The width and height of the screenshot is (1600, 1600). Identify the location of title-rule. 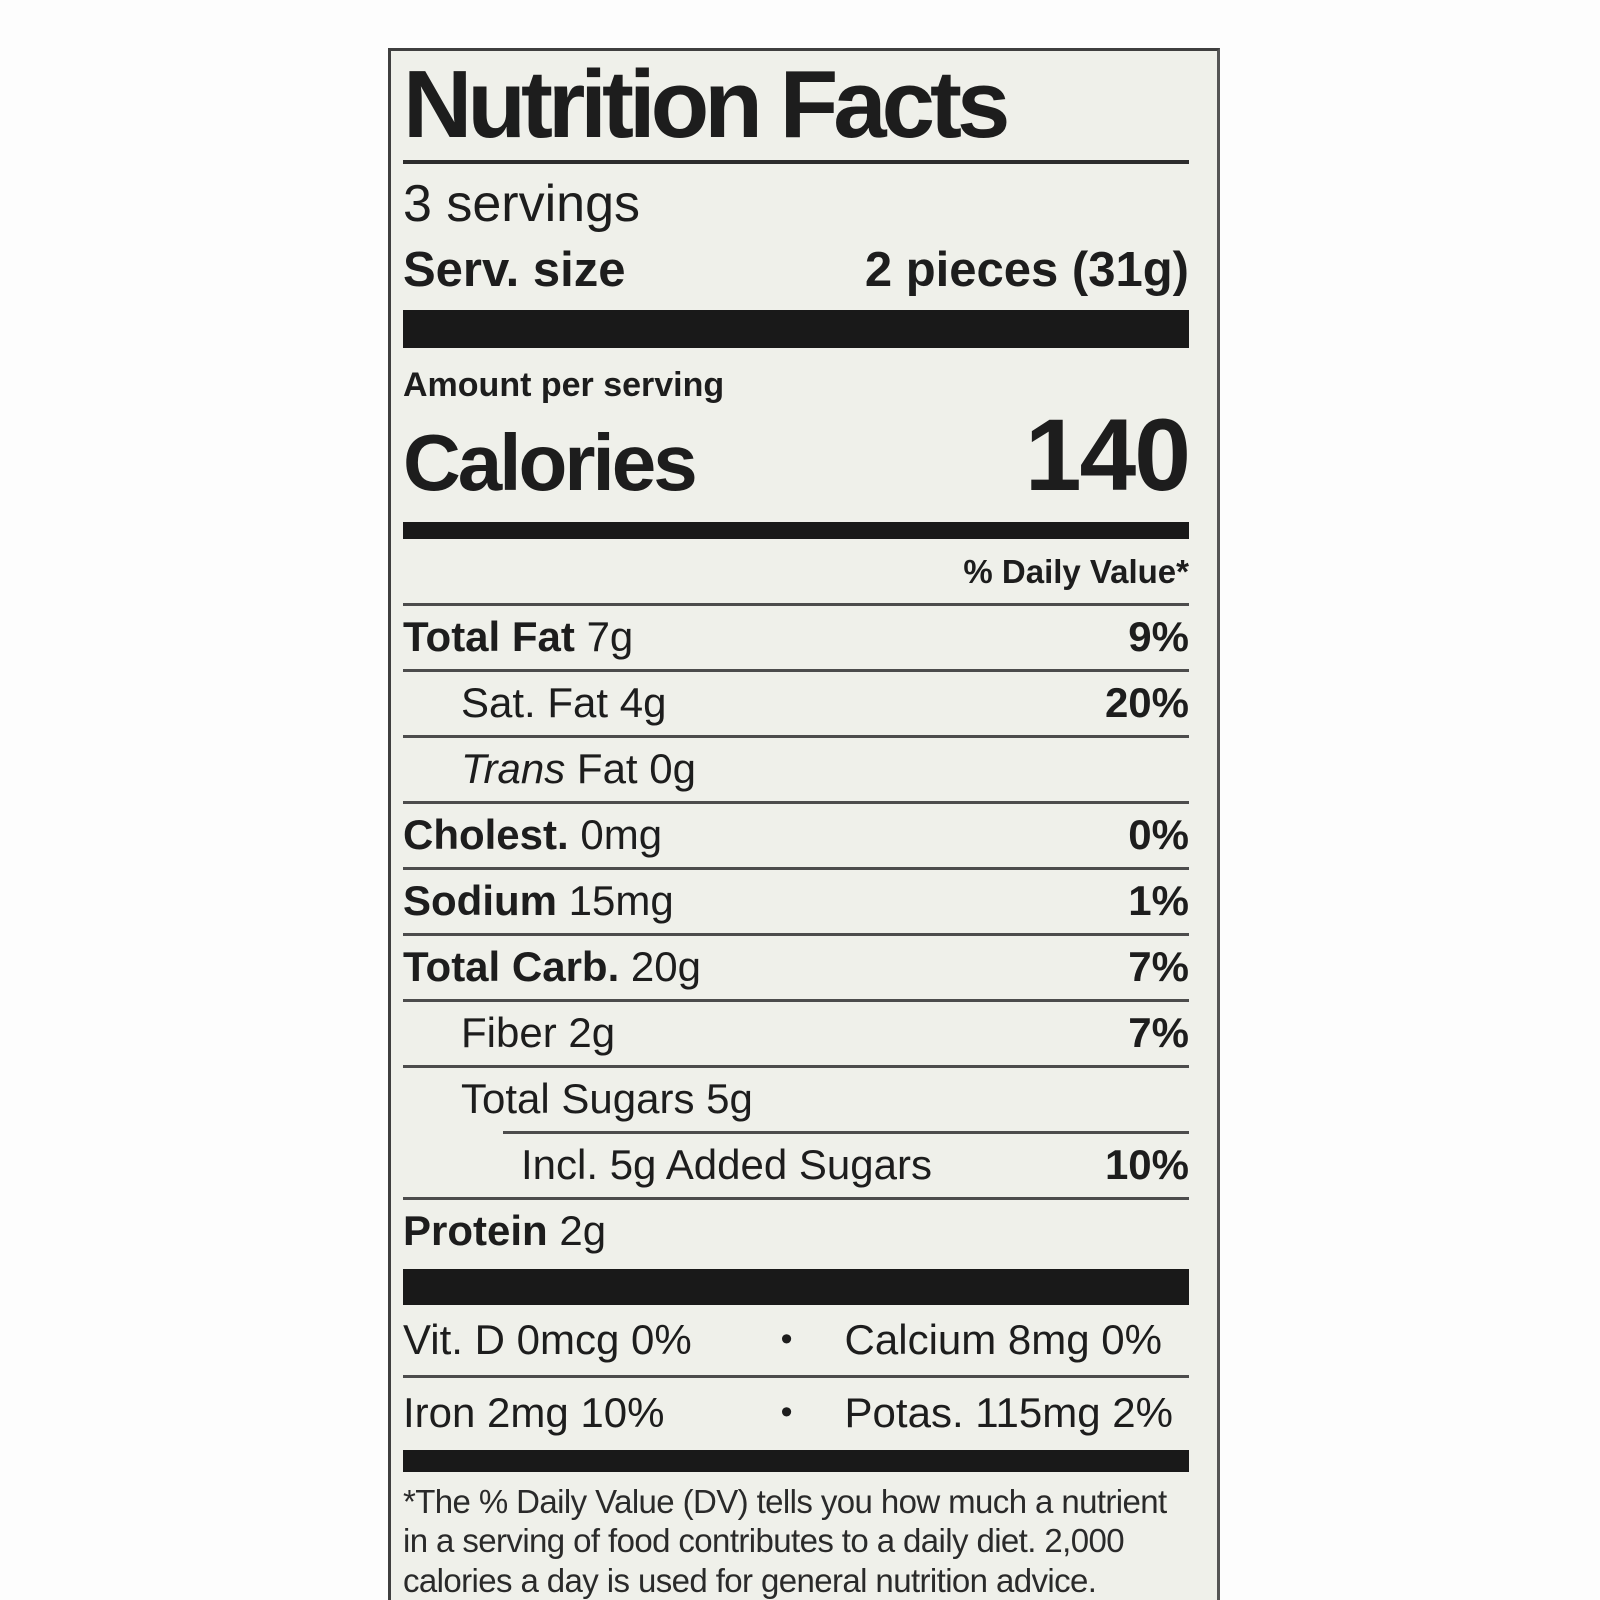
(796, 161).